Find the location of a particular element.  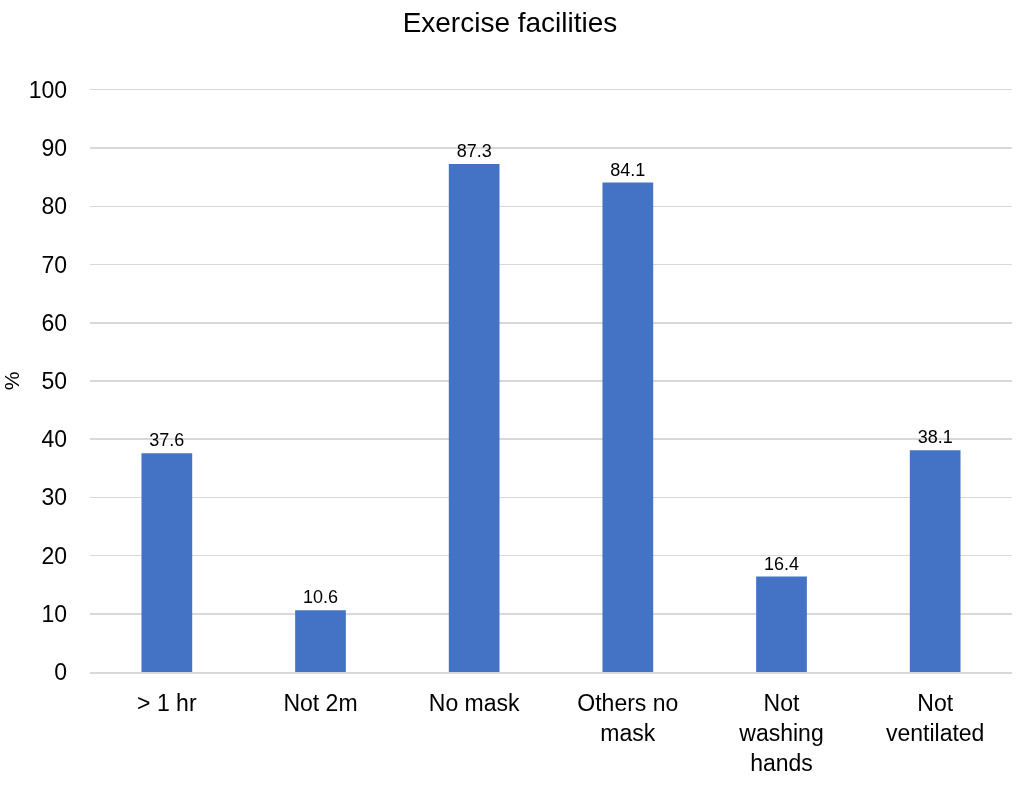

x-tick-label: Others no mask is located at coordinates (628, 718).